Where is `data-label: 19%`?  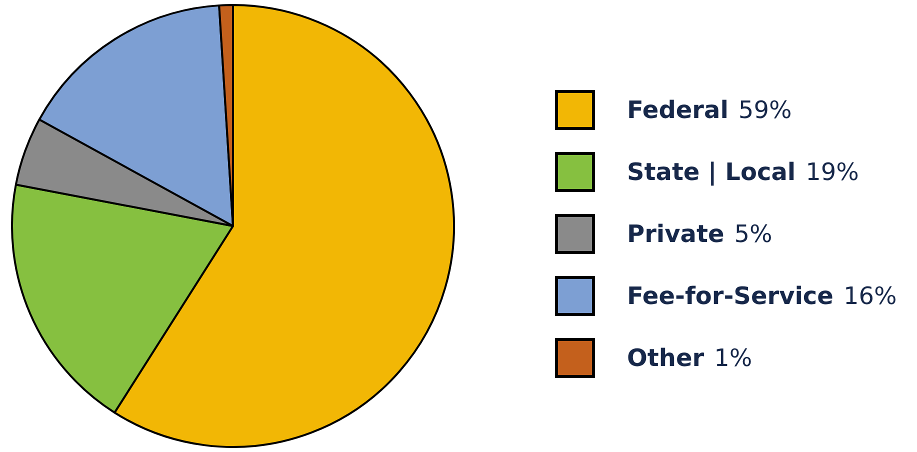 data-label: 19% is located at coordinates (832, 172).